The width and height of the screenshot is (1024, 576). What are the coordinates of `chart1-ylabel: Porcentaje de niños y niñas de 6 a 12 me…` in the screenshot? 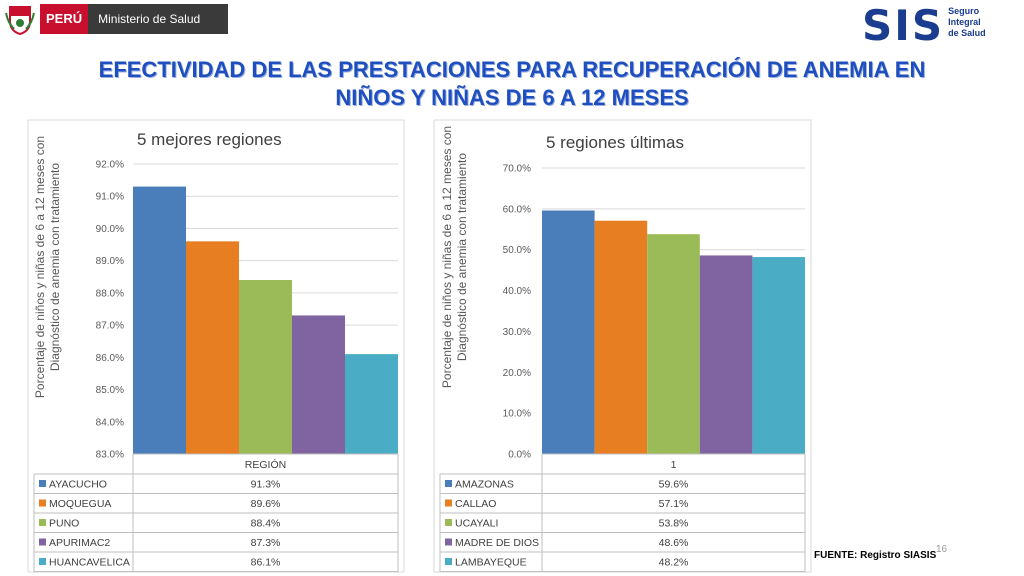 It's located at (47, 267).